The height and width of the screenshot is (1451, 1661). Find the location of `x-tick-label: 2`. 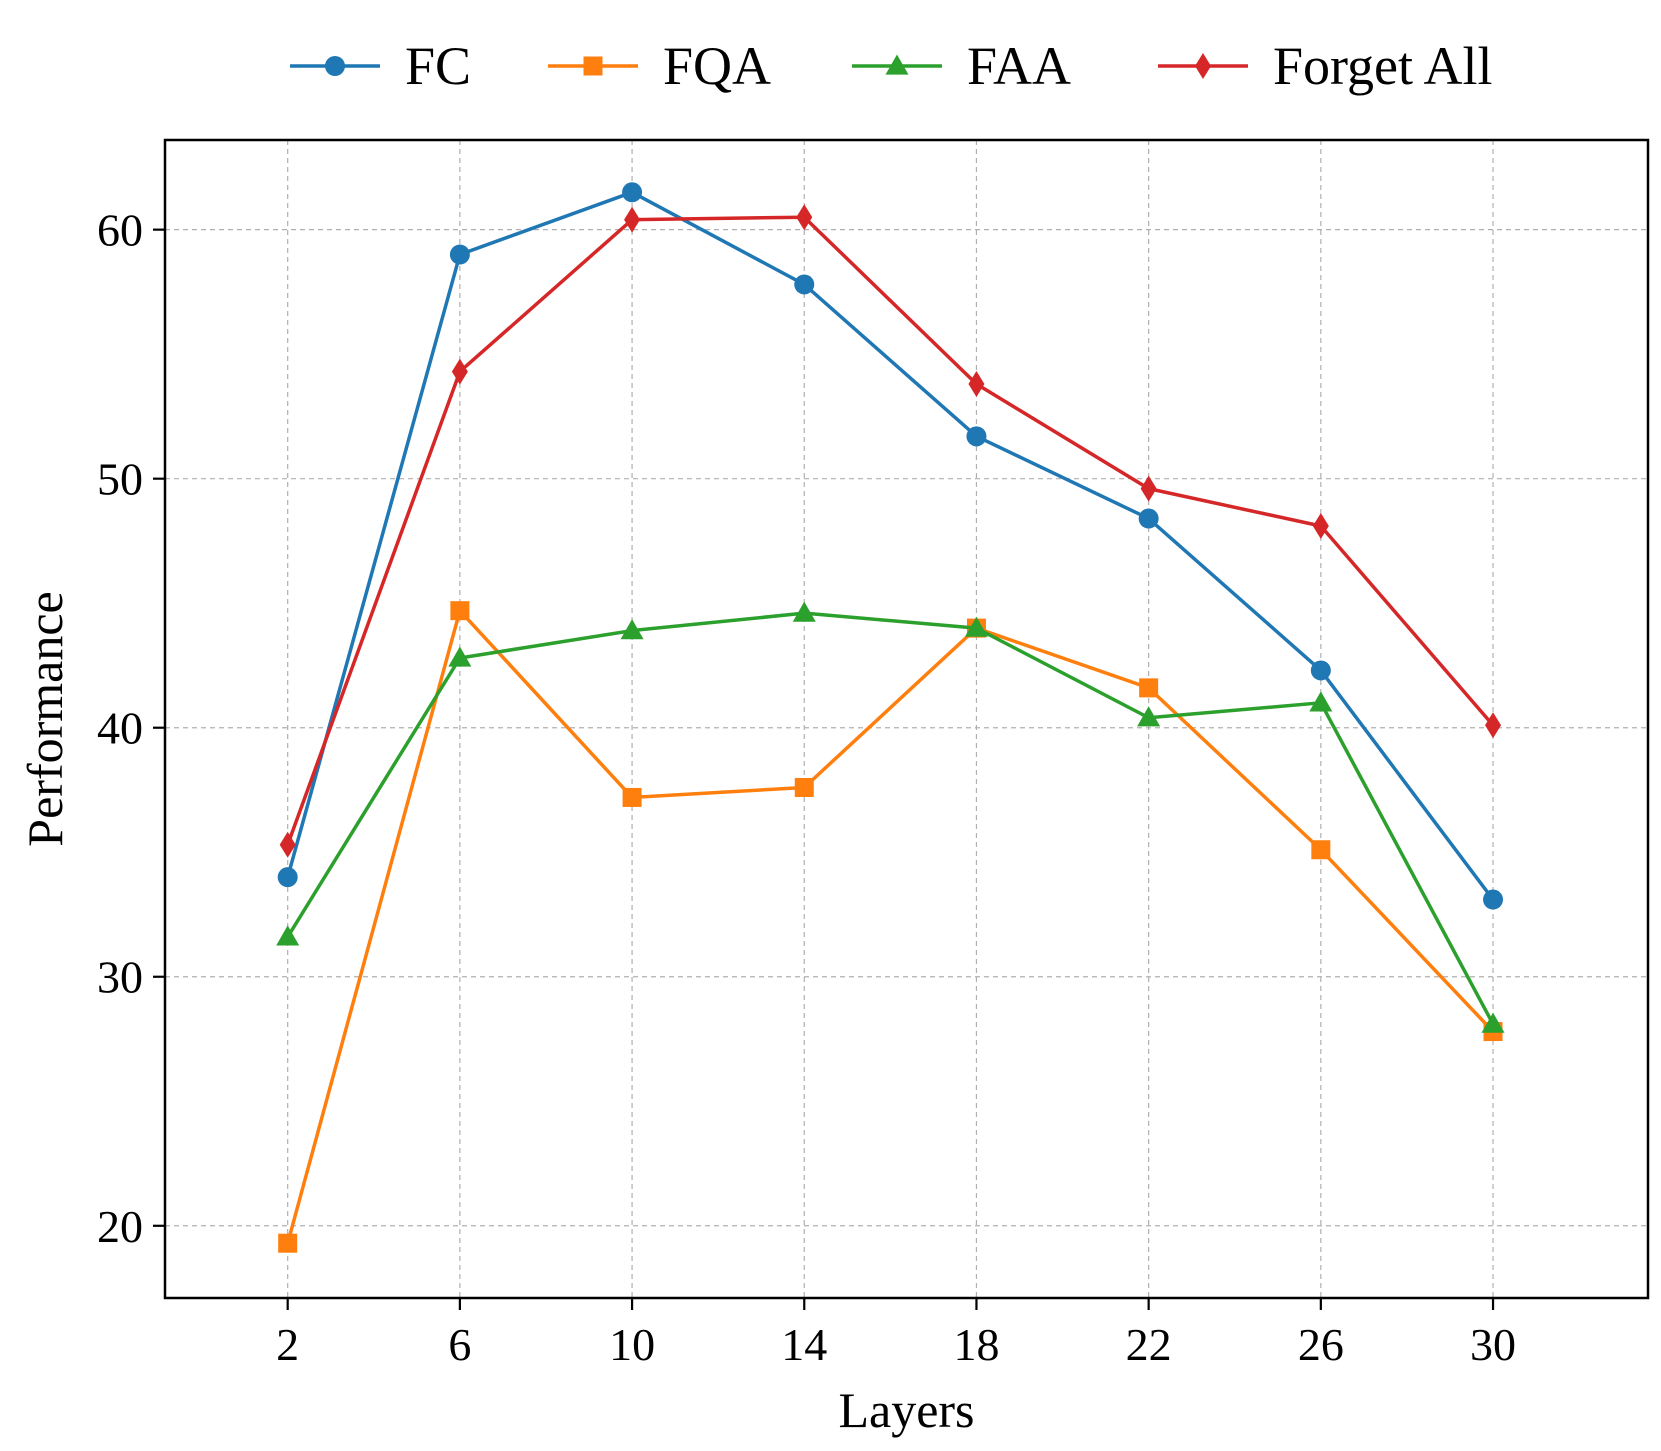

x-tick-label: 2 is located at coordinates (287, 1344).